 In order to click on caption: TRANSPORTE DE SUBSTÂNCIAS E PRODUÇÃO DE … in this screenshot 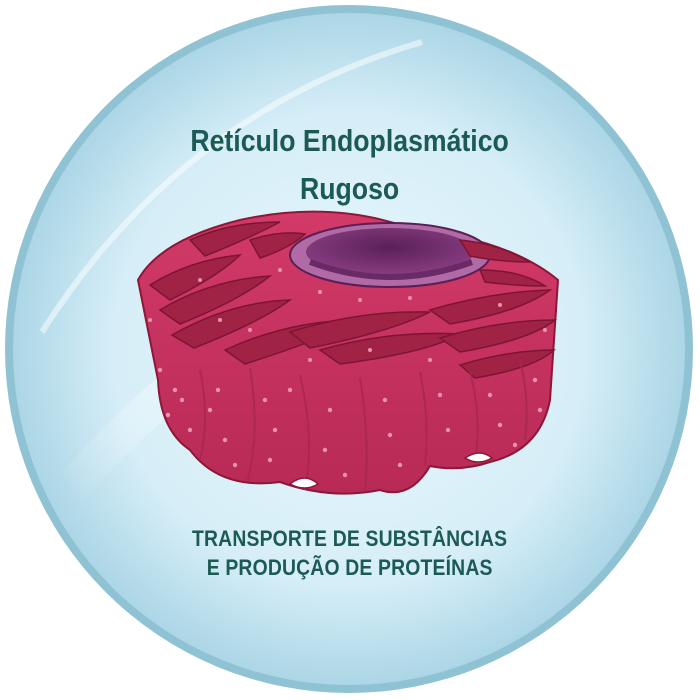, I will do `click(350, 553)`.